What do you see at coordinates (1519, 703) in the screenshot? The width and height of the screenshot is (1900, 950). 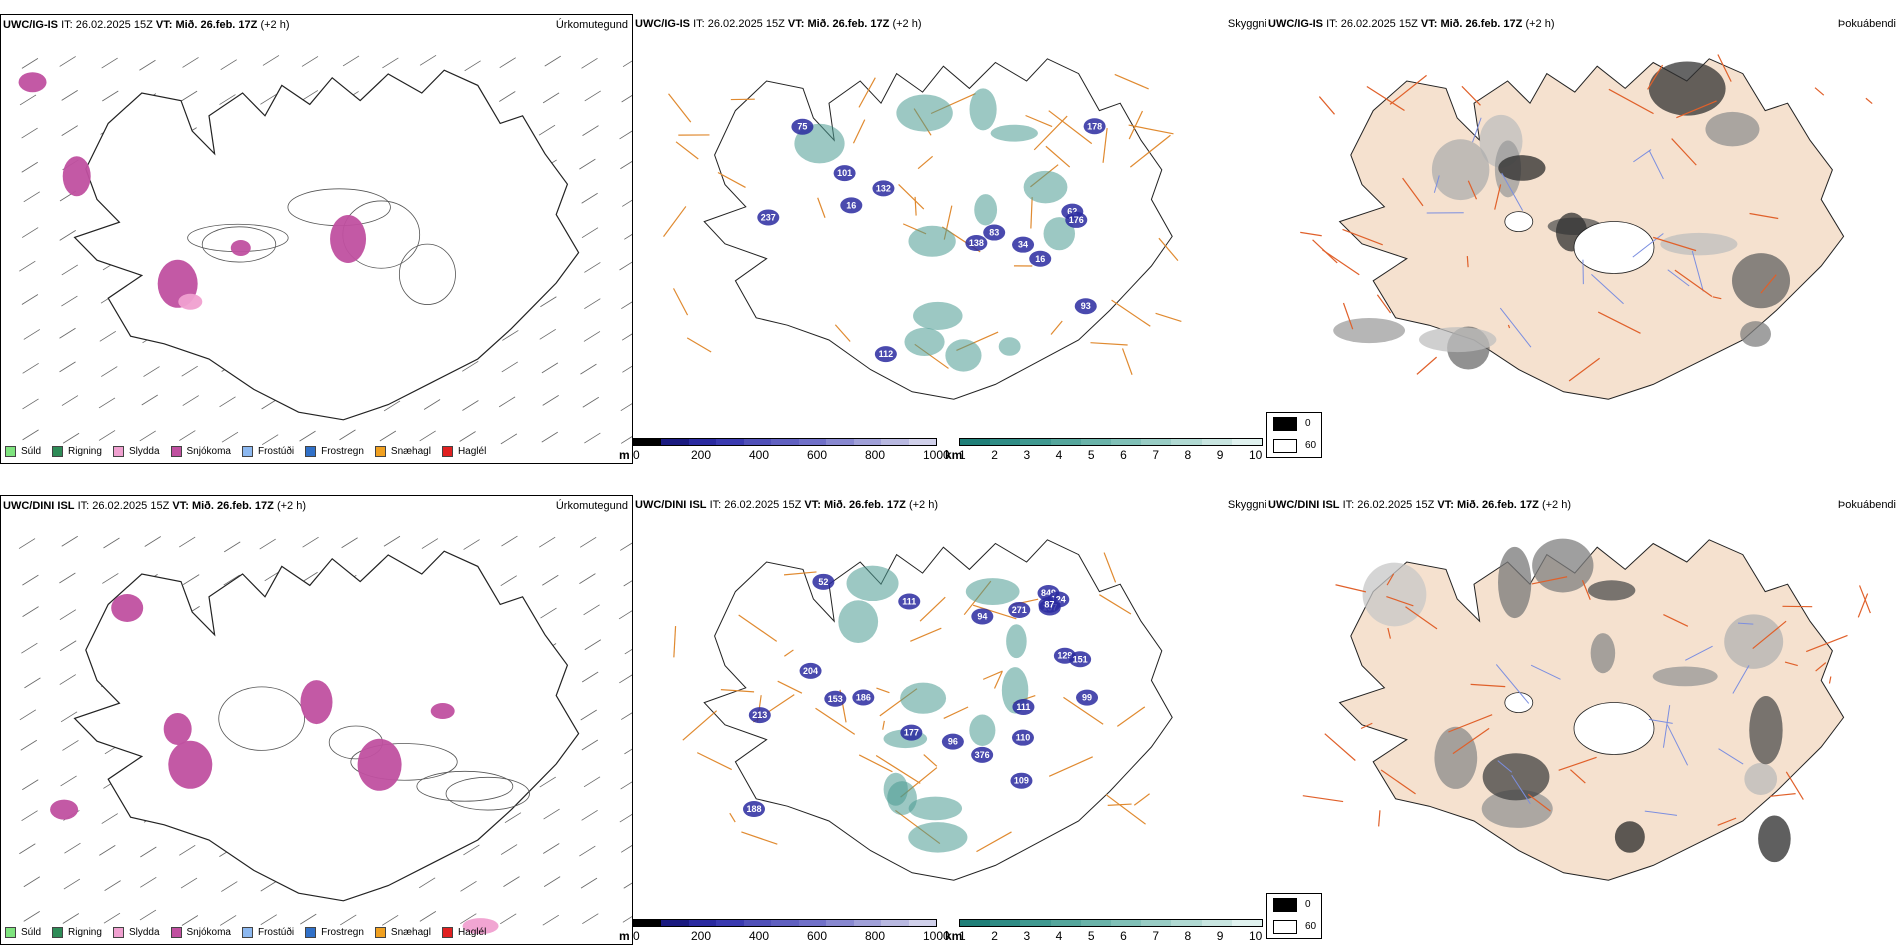 I see `glacier` at bounding box center [1519, 703].